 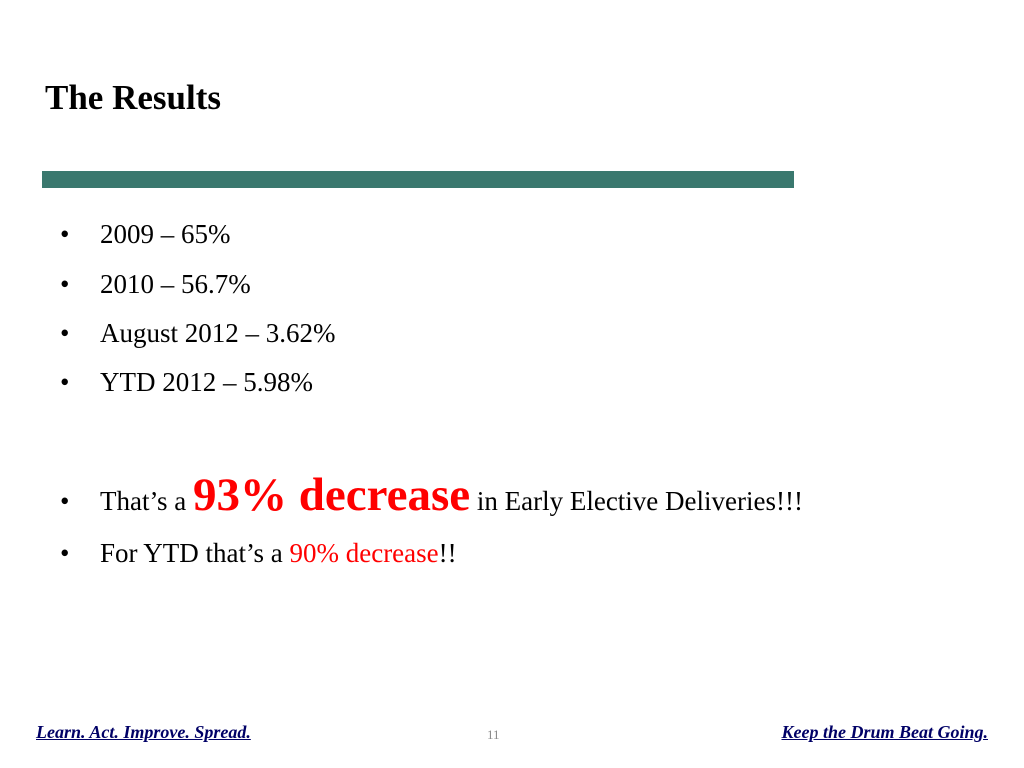 I want to click on footer-slogan-right: Keep the Drum Beat Going., so click(x=884, y=732).